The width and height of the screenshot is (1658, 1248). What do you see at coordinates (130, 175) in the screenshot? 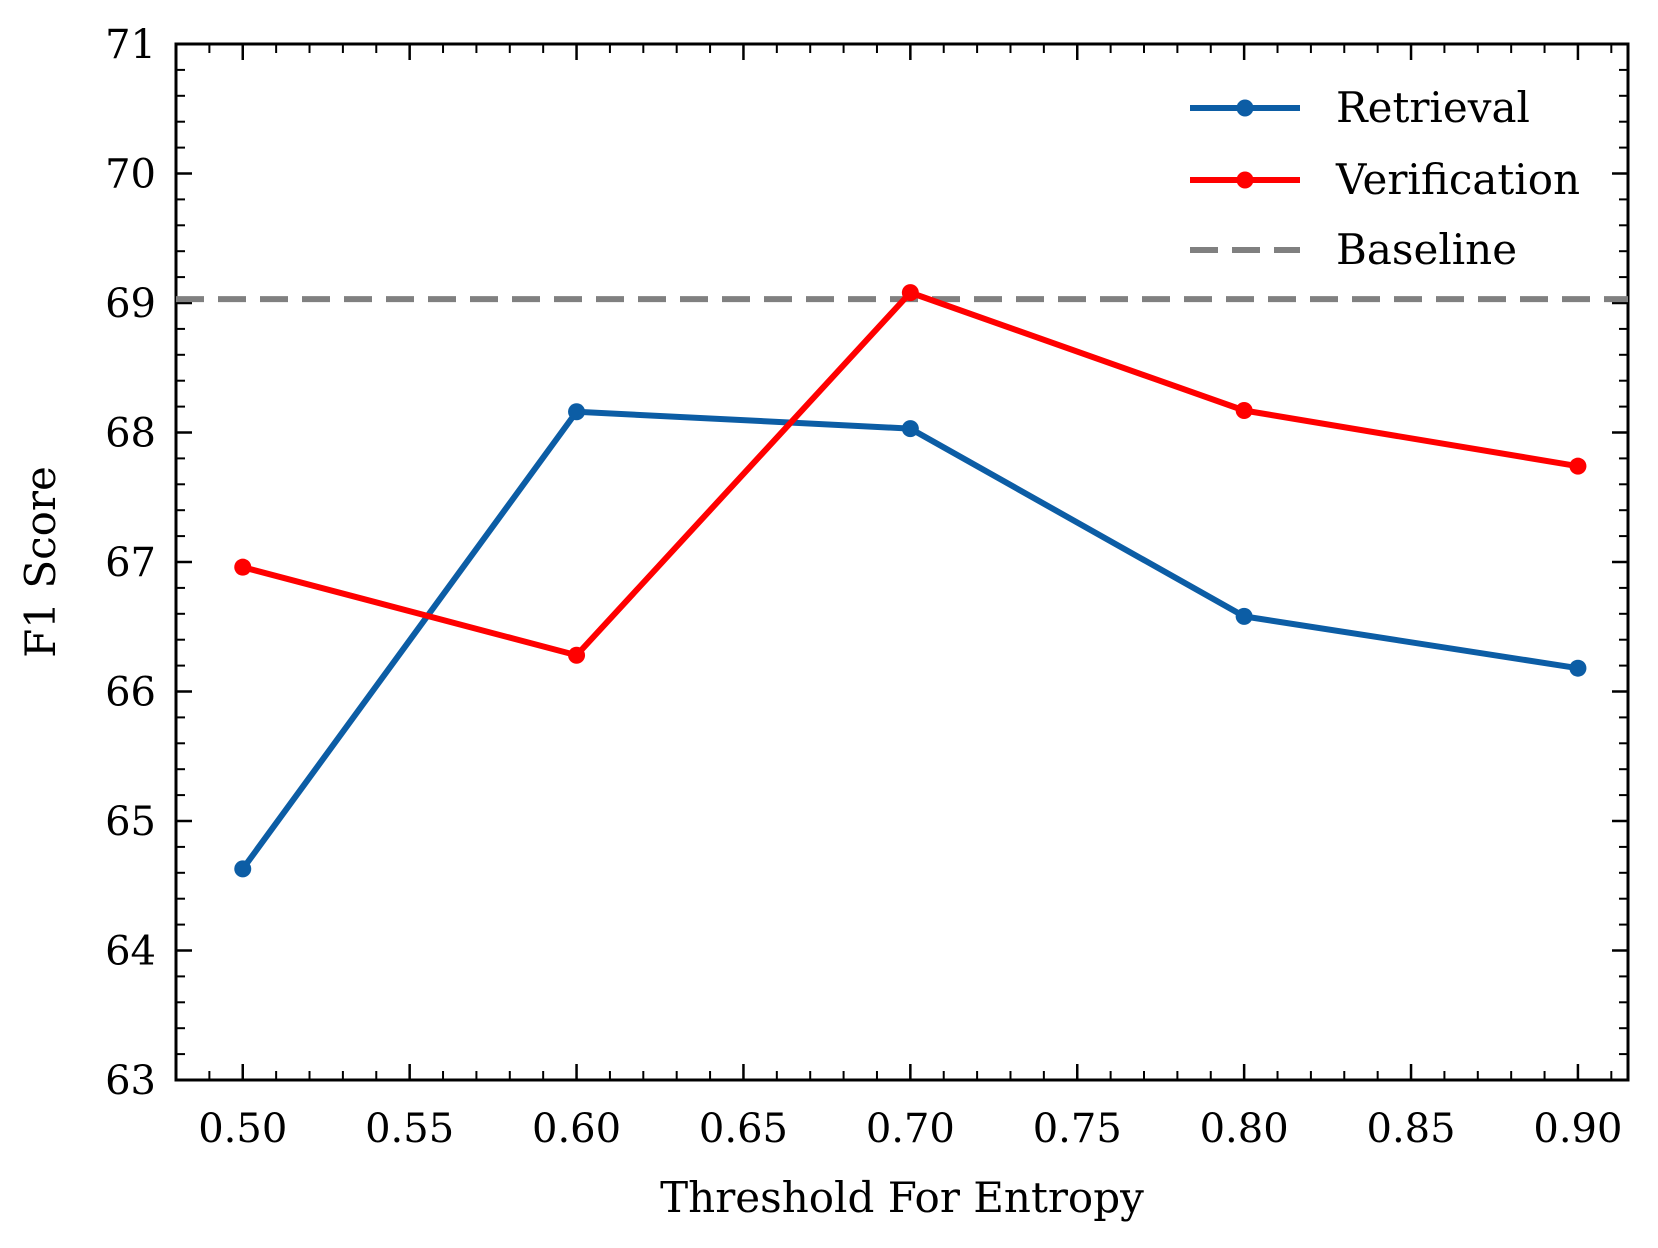
I see `y-tick-label: 70` at bounding box center [130, 175].